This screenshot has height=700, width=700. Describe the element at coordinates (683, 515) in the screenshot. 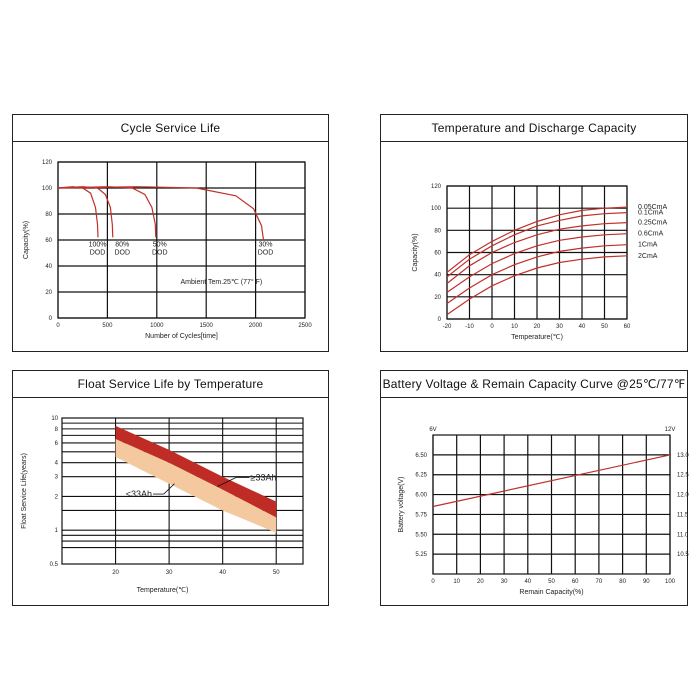

I see `y2-tick-label: 11.5` at that location.